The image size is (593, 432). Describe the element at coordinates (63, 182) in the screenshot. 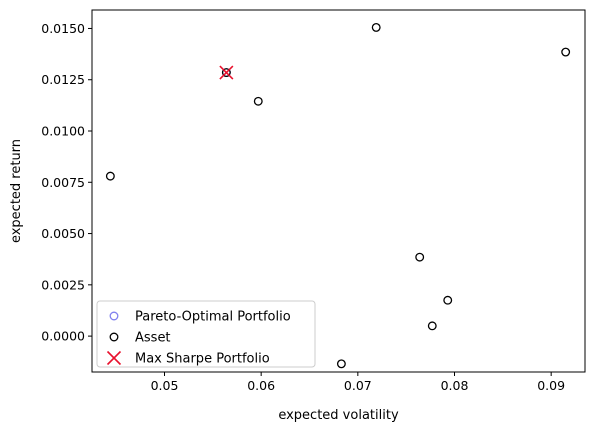

I see `y-tick-label: 0.0075` at that location.